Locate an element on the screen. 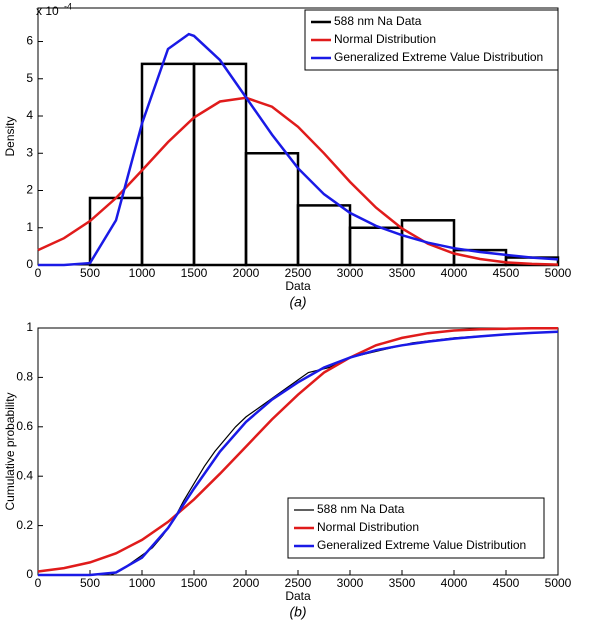  y-axis-label: Cumulative probability is located at coordinates (10, 451).